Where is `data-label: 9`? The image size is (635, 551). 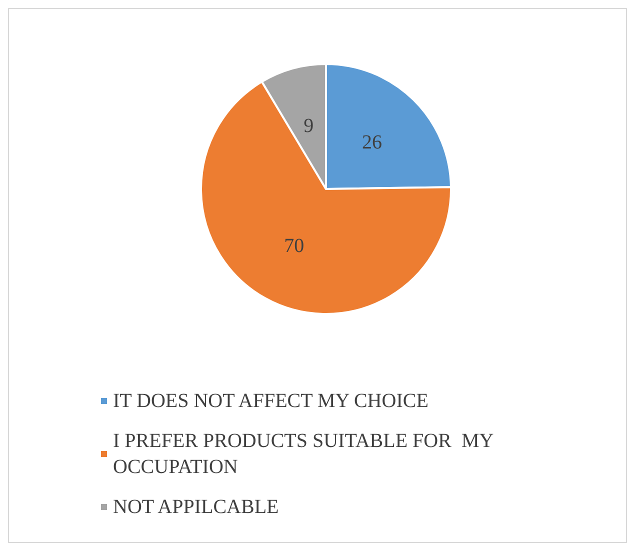 data-label: 9 is located at coordinates (309, 125).